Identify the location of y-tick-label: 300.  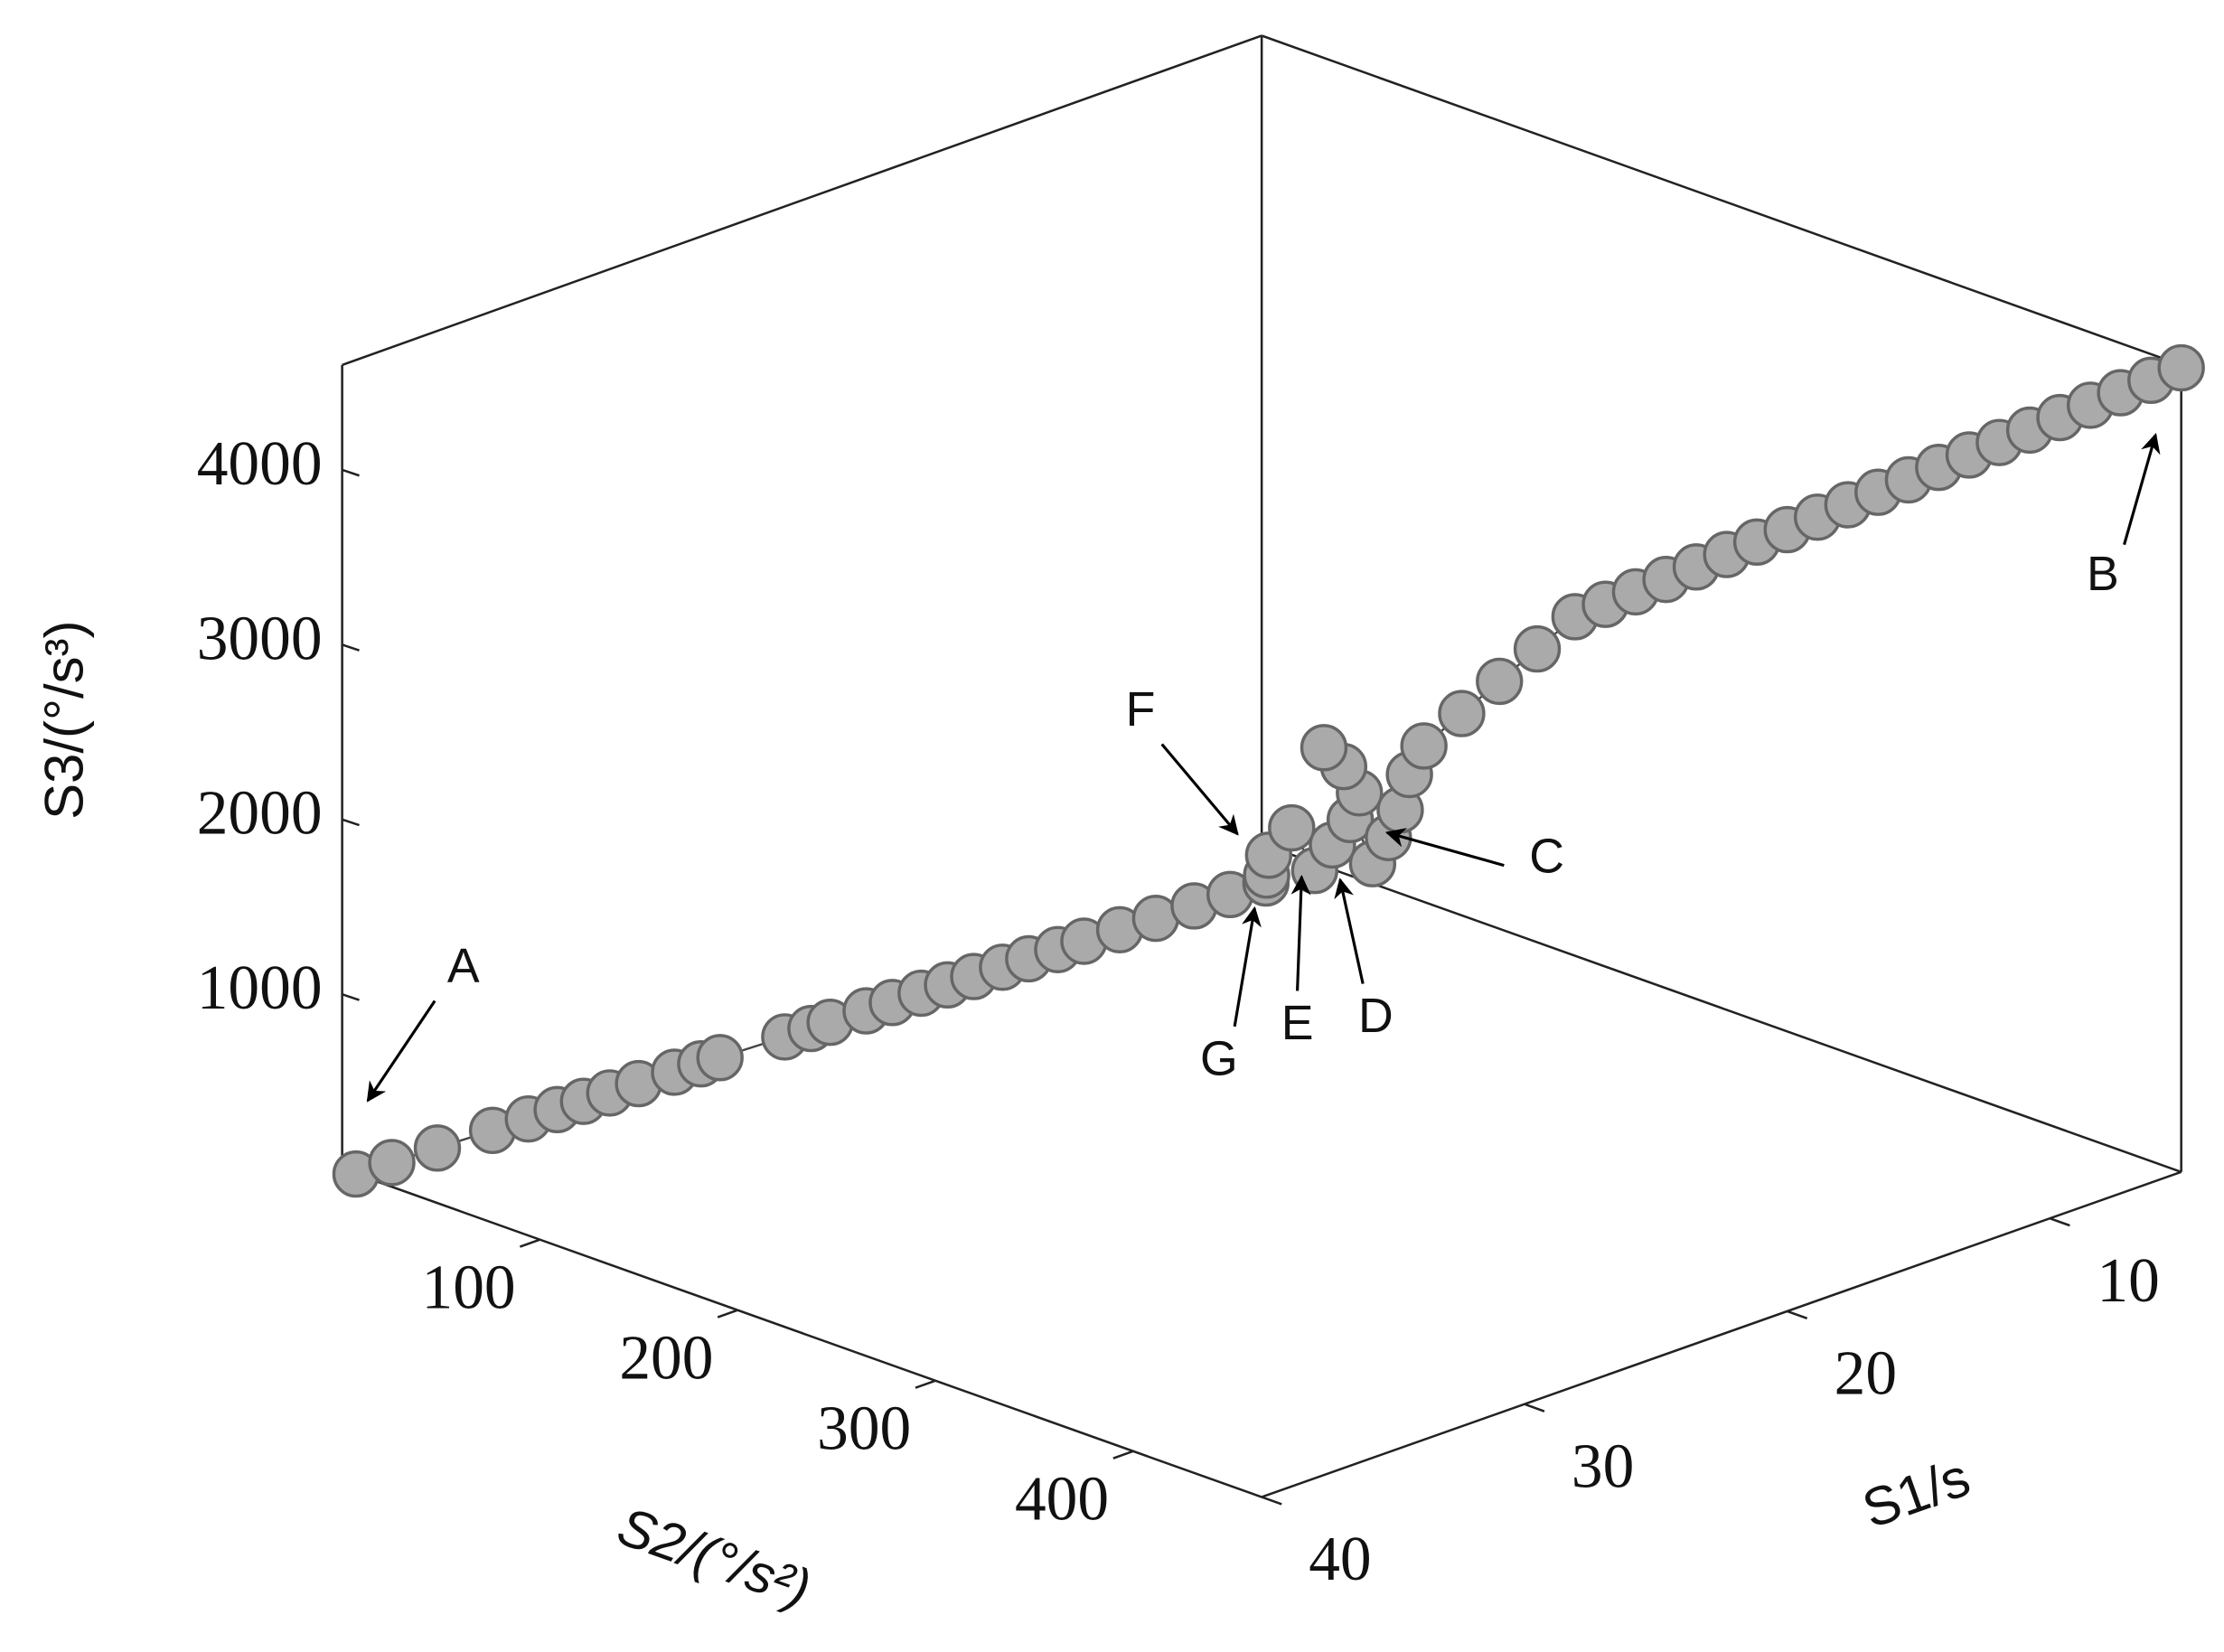
(864, 1429).